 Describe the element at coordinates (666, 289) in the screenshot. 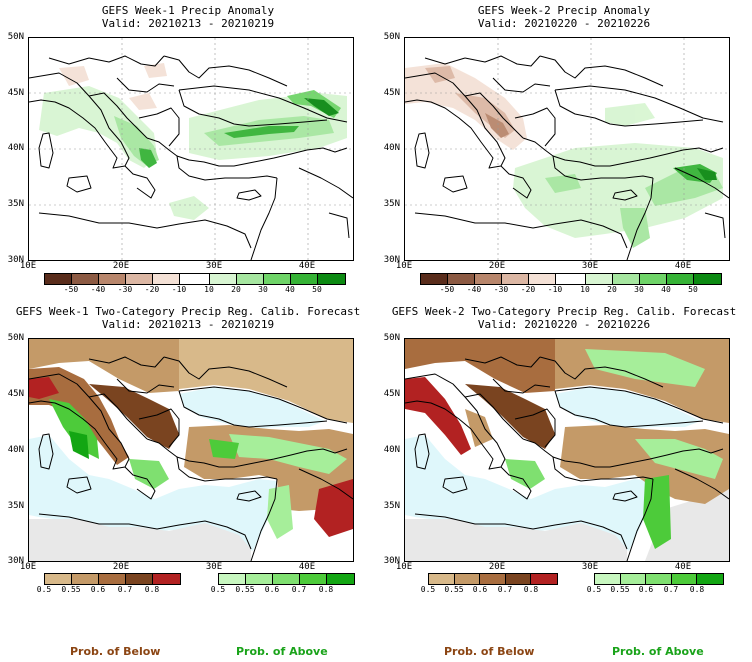

I see `colorbar-label: 40` at that location.